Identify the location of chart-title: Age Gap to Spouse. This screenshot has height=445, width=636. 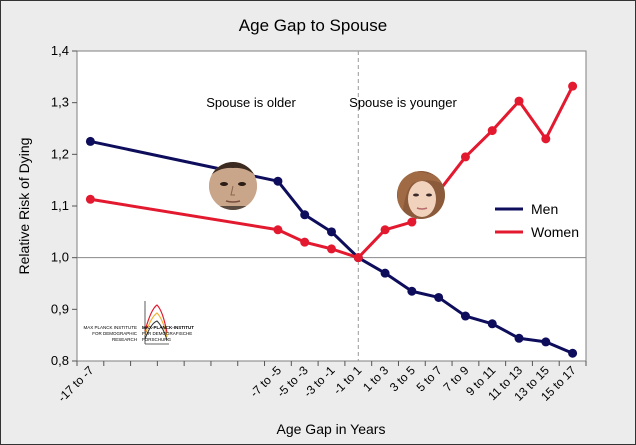
(313, 25).